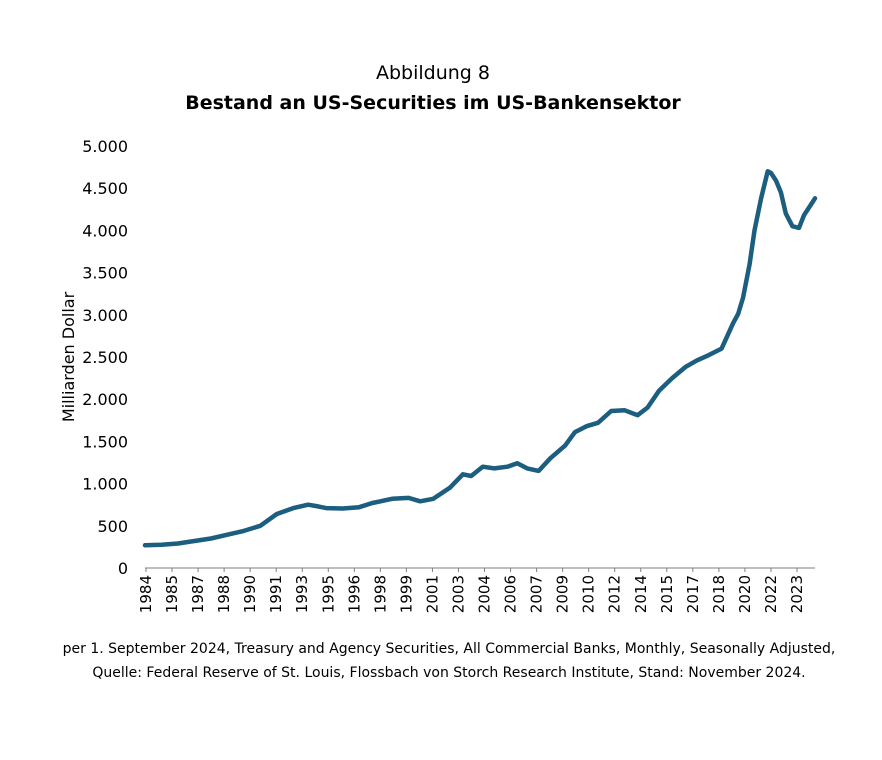  What do you see at coordinates (471, 570) in the screenshot?
I see `x-axis-tick-marks` at bounding box center [471, 570].